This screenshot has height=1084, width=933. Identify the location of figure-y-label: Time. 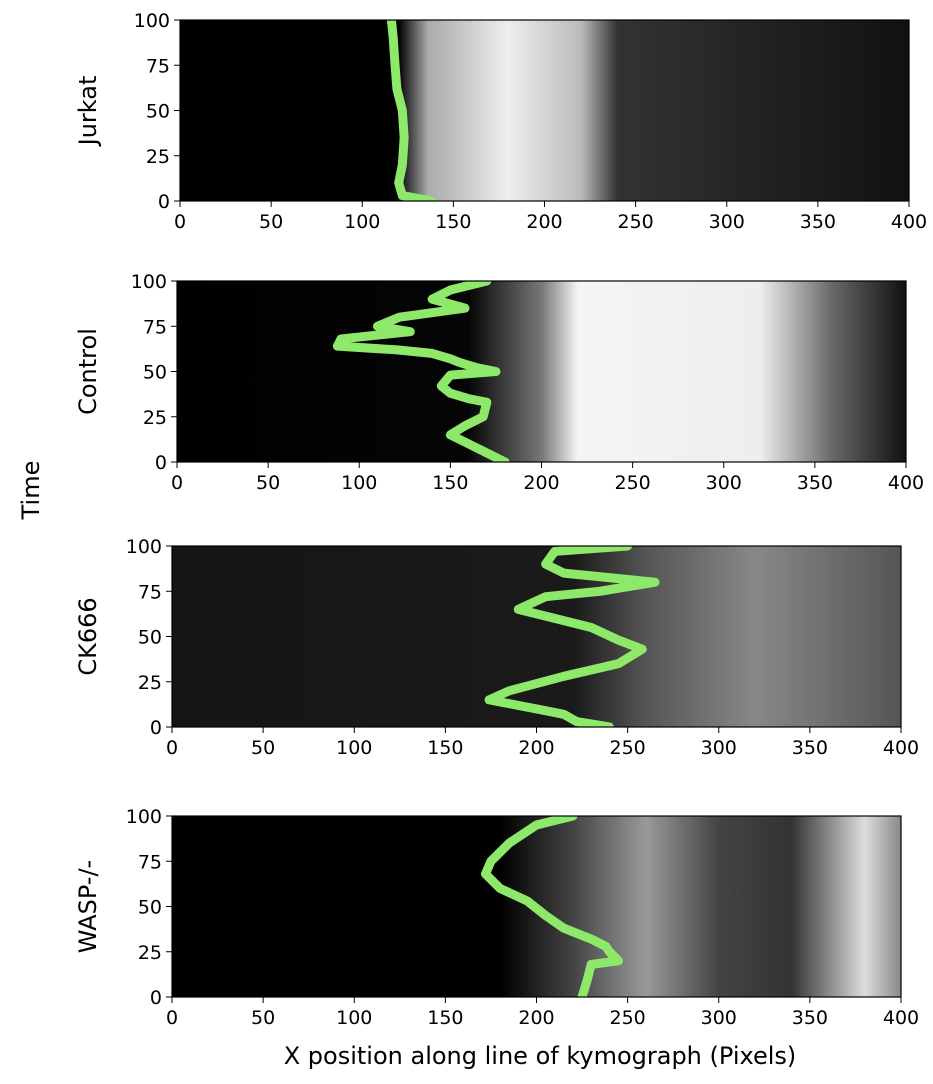
(31, 491).